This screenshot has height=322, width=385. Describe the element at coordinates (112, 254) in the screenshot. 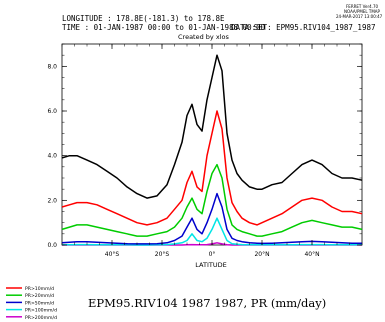

I see `x-tick-label: 40°S` at that location.